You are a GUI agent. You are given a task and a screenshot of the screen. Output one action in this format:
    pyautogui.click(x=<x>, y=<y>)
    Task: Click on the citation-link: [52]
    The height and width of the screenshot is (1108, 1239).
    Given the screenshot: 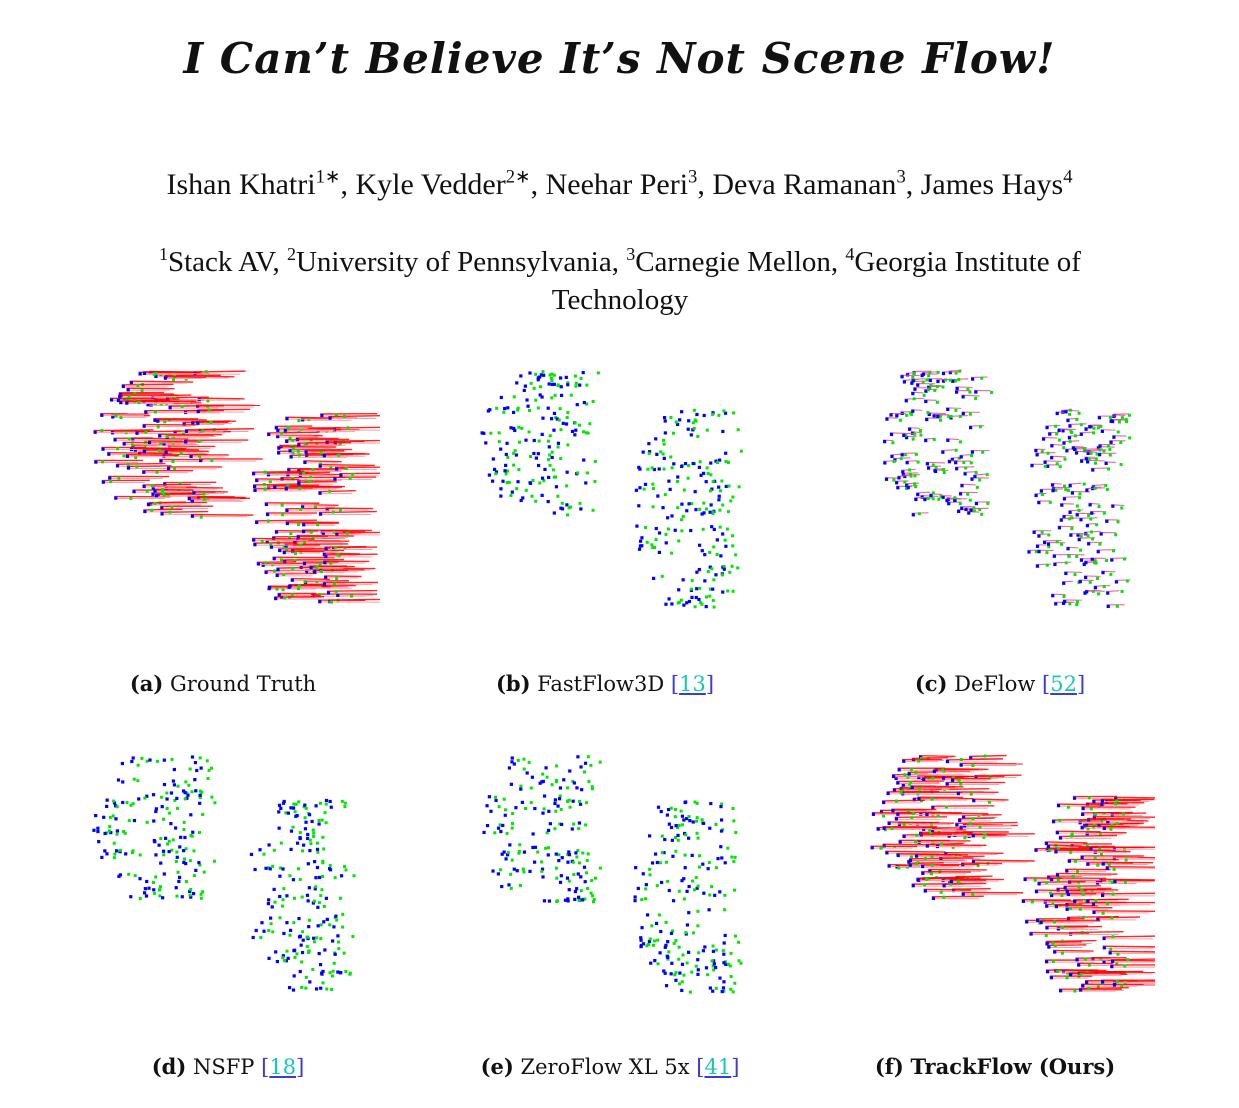 What is the action you would take?
    pyautogui.click(x=1064, y=684)
    